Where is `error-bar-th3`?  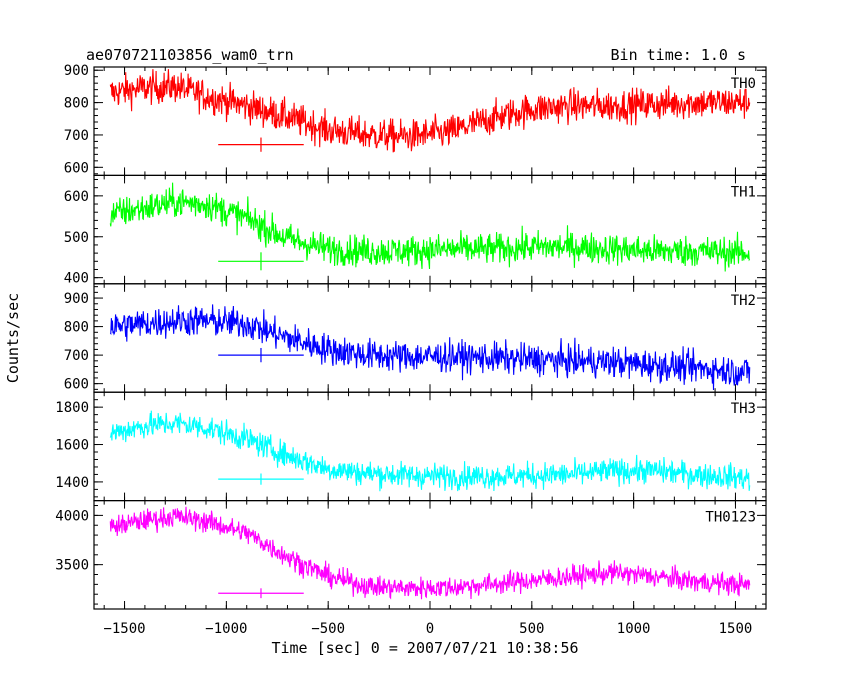 error-bar-th3 is located at coordinates (261, 479).